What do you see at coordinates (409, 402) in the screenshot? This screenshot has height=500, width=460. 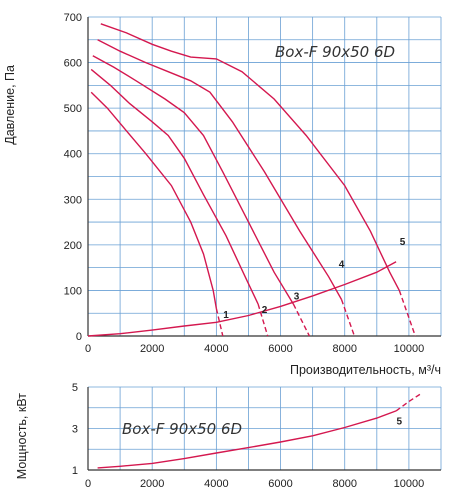 I see `power-curve-5-dashed` at bounding box center [409, 402].